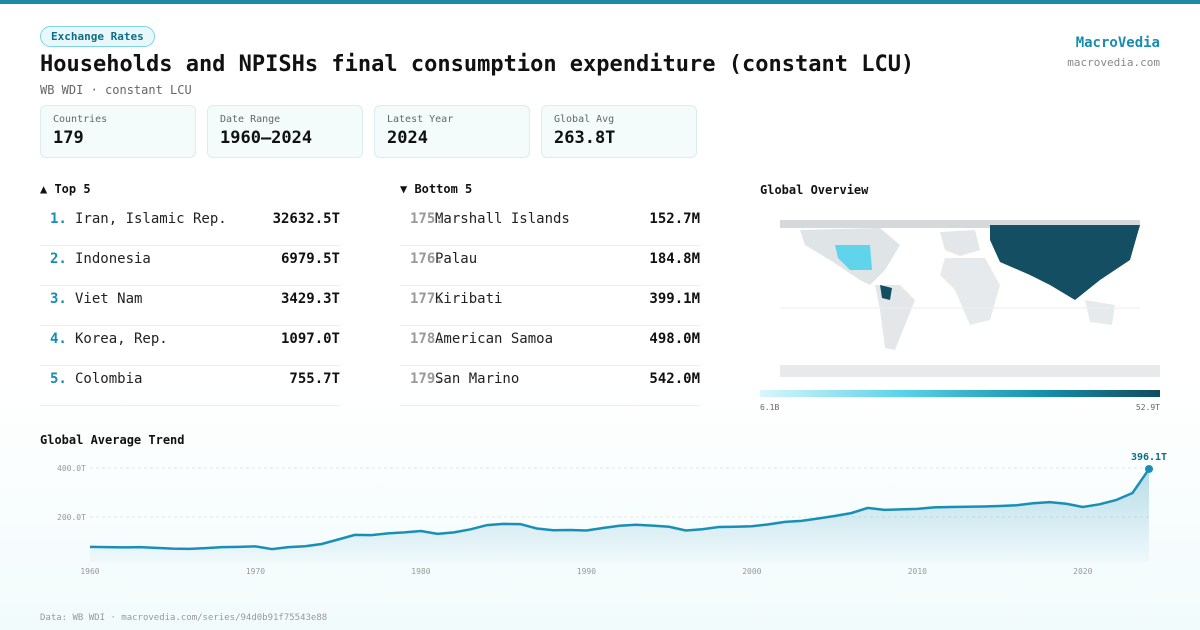 Image resolution: width=1200 pixels, height=630 pixels. What do you see at coordinates (89, 571) in the screenshot?
I see `x-tick-label: 1960` at bounding box center [89, 571].